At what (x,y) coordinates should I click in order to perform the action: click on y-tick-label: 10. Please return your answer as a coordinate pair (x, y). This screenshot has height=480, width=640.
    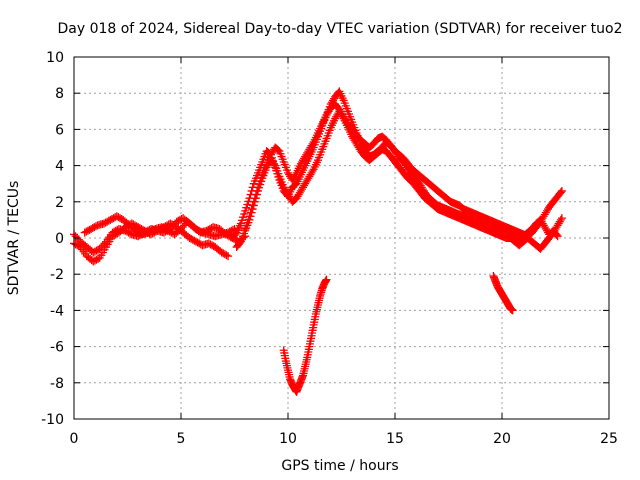
    Looking at the image, I should click on (55, 58).